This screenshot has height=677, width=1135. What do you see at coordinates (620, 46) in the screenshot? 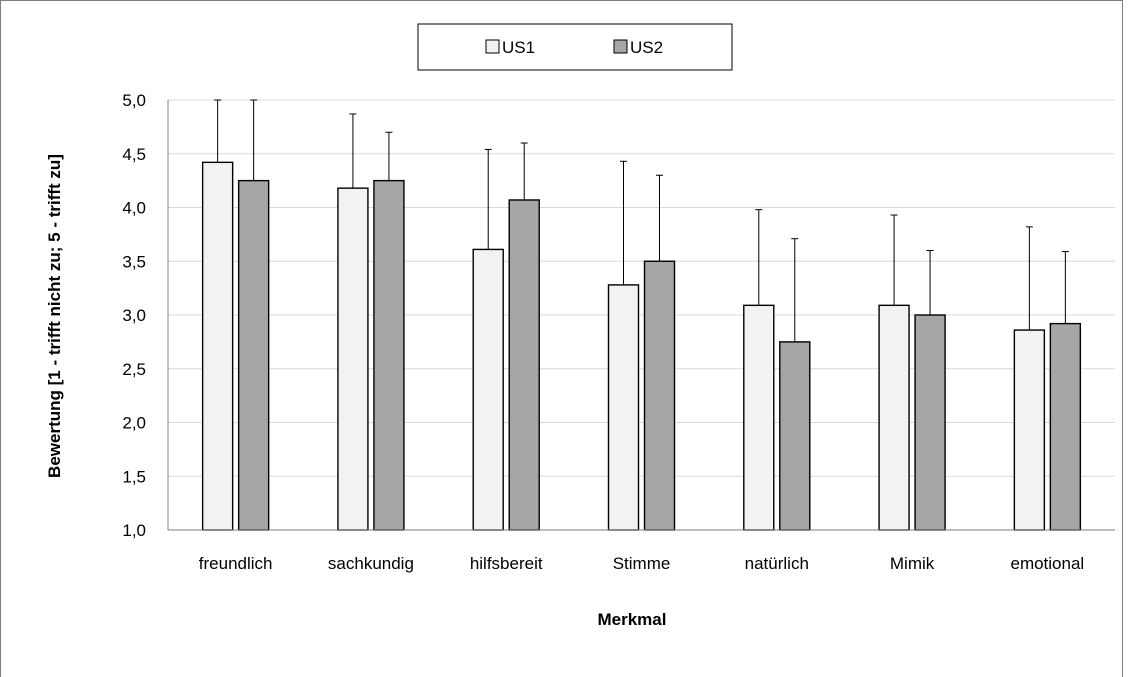
I see `legend-swatch-us2` at bounding box center [620, 46].